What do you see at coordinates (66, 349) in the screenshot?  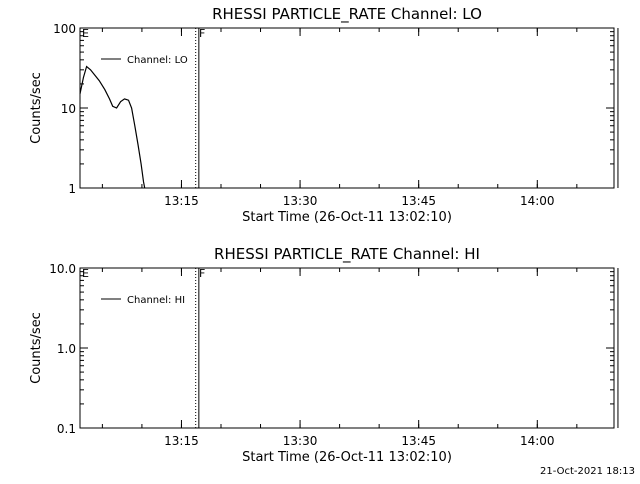 I see `y-tick-label: 1.0` at bounding box center [66, 349].